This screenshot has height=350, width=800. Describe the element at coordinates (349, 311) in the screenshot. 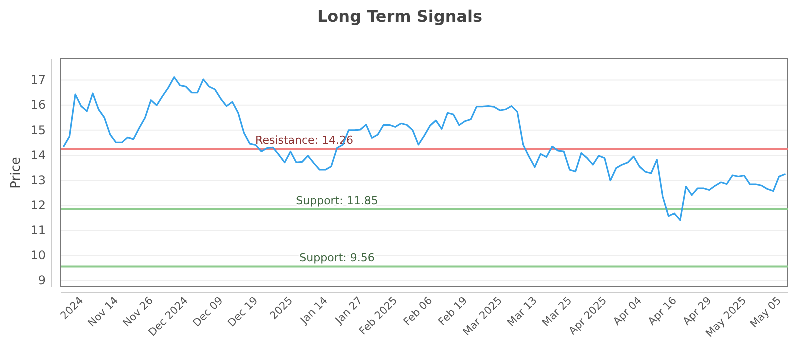

I see `x-tick-label: Jan 27` at that location.